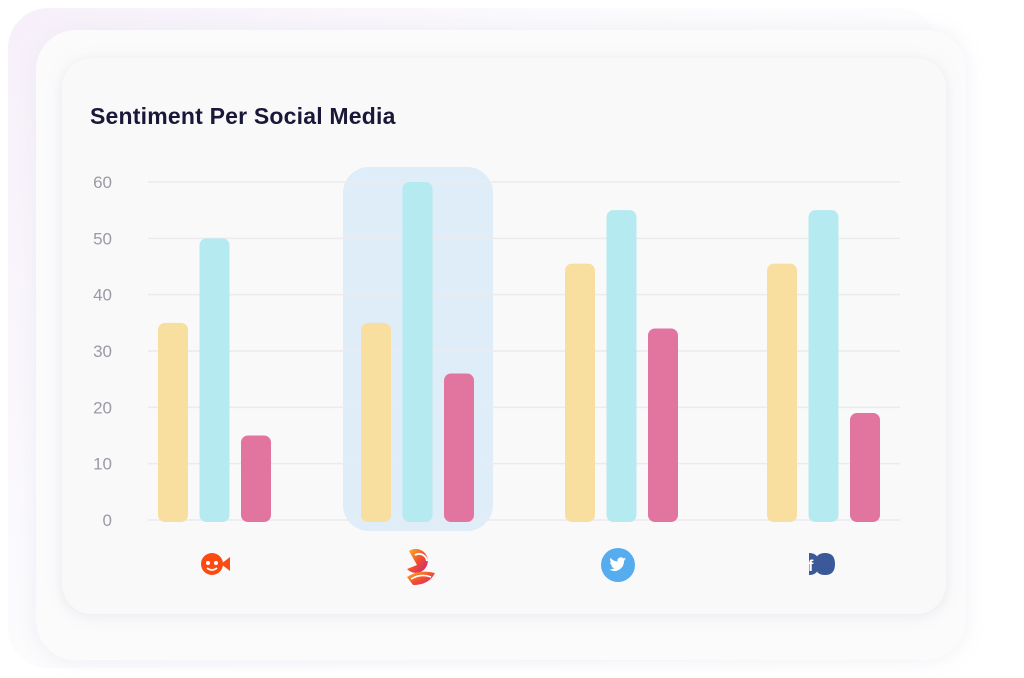 Image resolution: width=1024 pixels, height=678 pixels. What do you see at coordinates (102, 464) in the screenshot?
I see `y-tick-label: 10` at bounding box center [102, 464].